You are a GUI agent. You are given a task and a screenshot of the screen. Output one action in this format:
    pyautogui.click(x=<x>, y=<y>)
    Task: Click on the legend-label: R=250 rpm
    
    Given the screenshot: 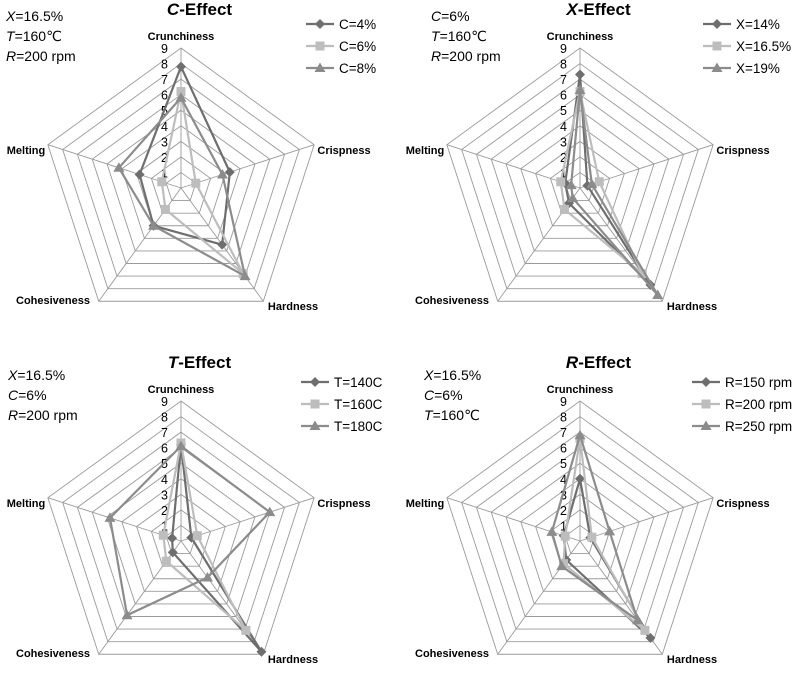 What is the action you would take?
    pyautogui.click(x=759, y=426)
    